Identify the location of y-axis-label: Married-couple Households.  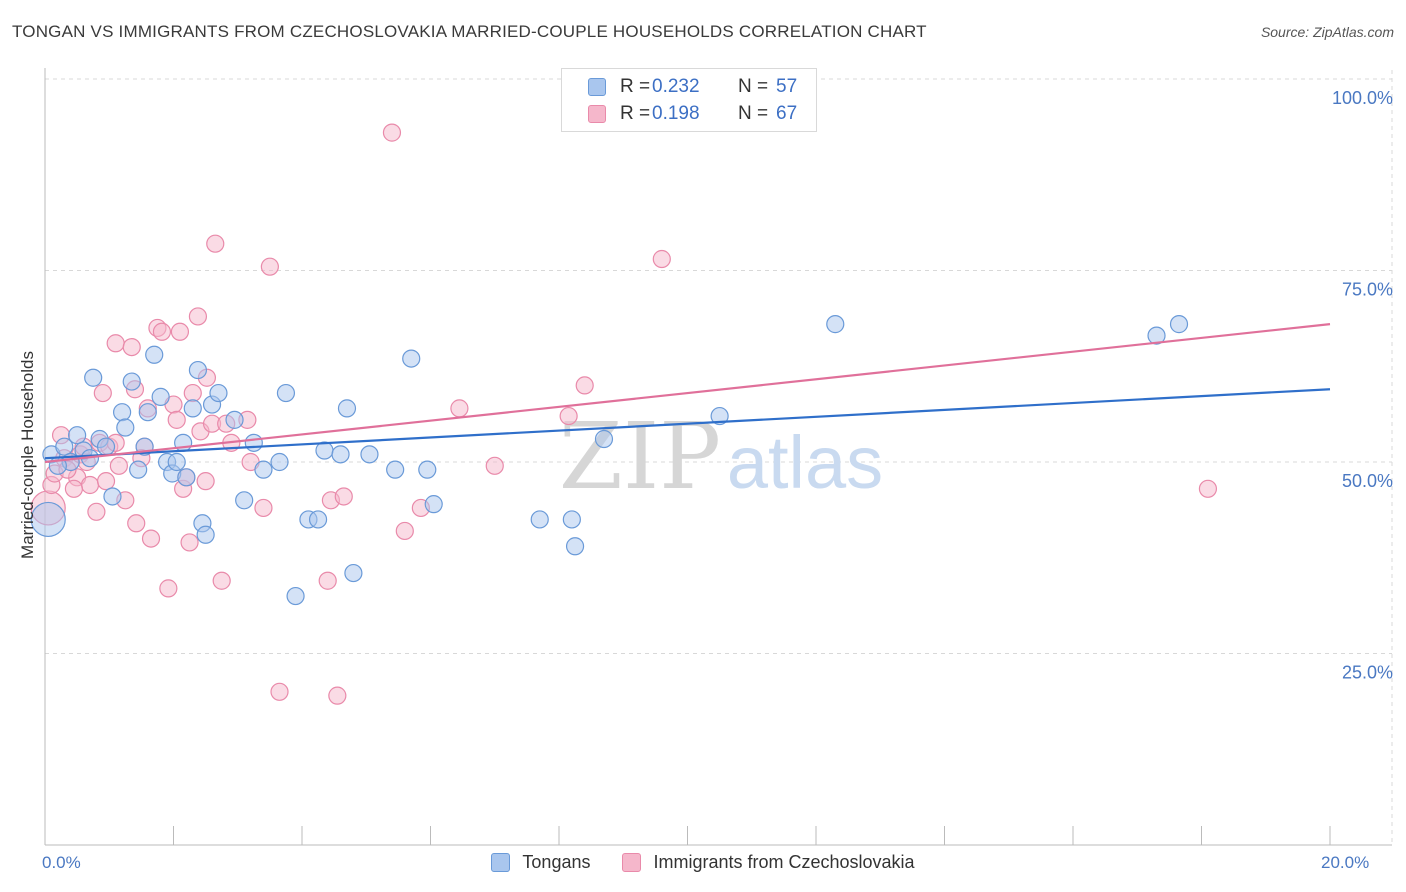
(27, 455).